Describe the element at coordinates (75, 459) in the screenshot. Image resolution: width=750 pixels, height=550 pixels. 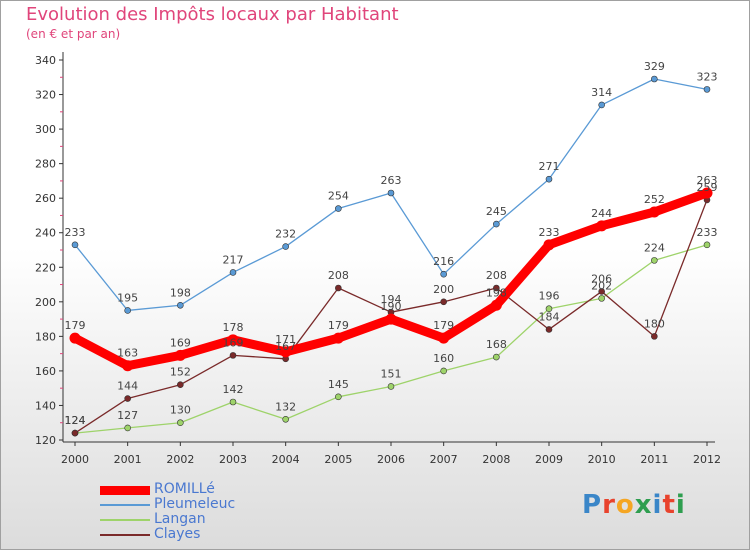
I see `x-tick-label: 2000` at that location.